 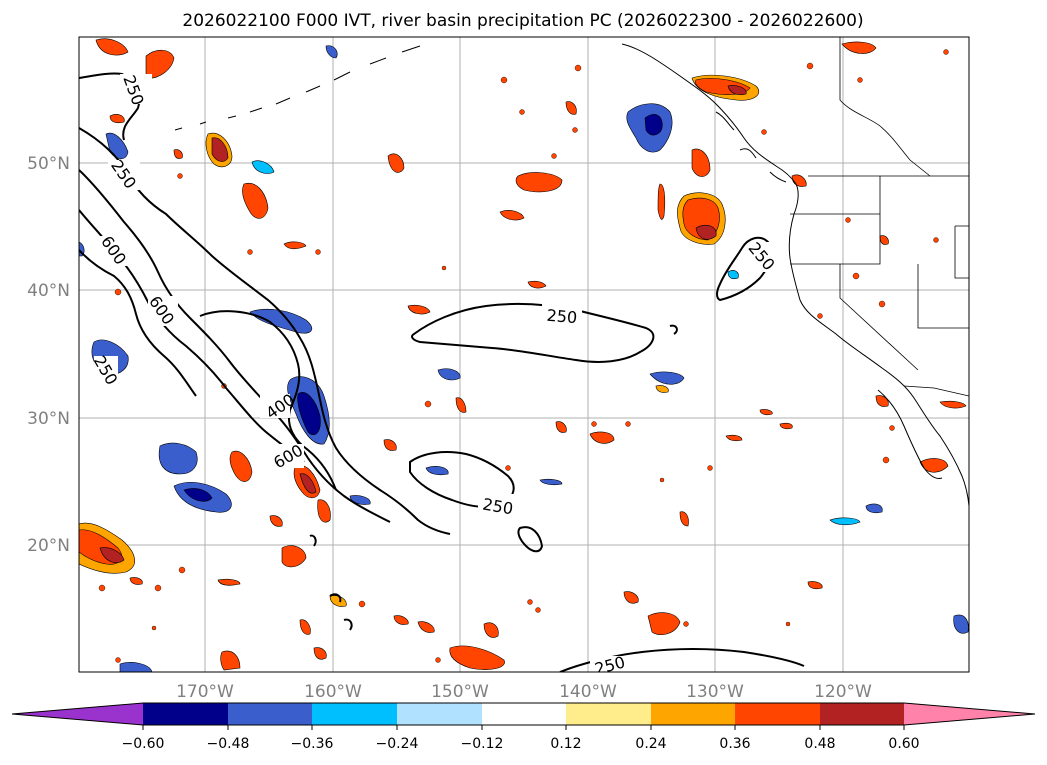 I want to click on lon-label: 120°W, so click(x=843, y=692).